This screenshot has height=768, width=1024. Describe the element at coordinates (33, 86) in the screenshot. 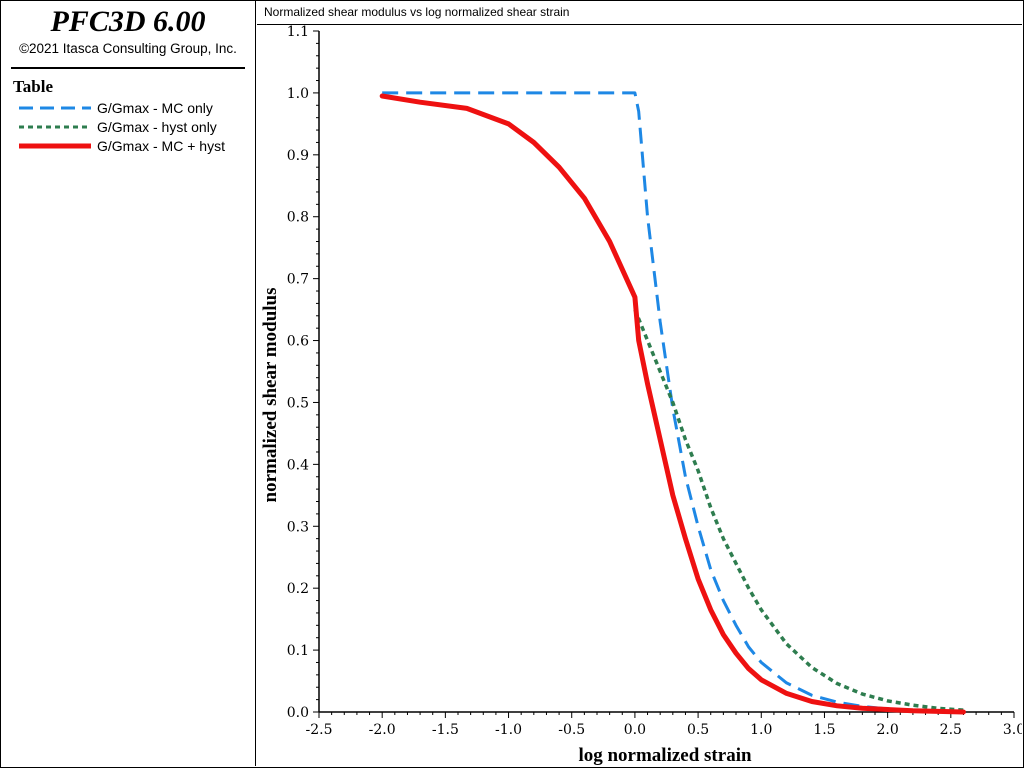

I see `legend-heading: Table` at that location.